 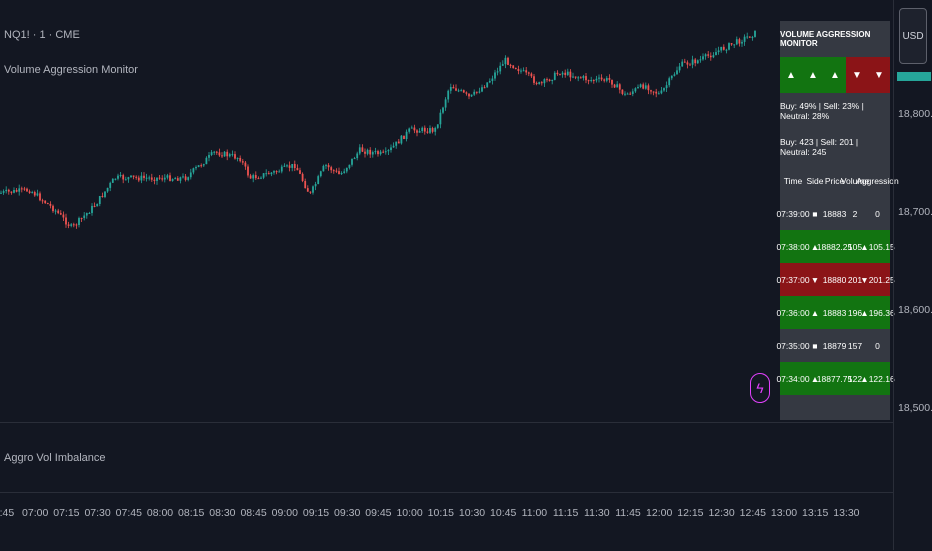 I want to click on indicator-pane: Aggro Vol Imbalance, so click(x=446, y=457).